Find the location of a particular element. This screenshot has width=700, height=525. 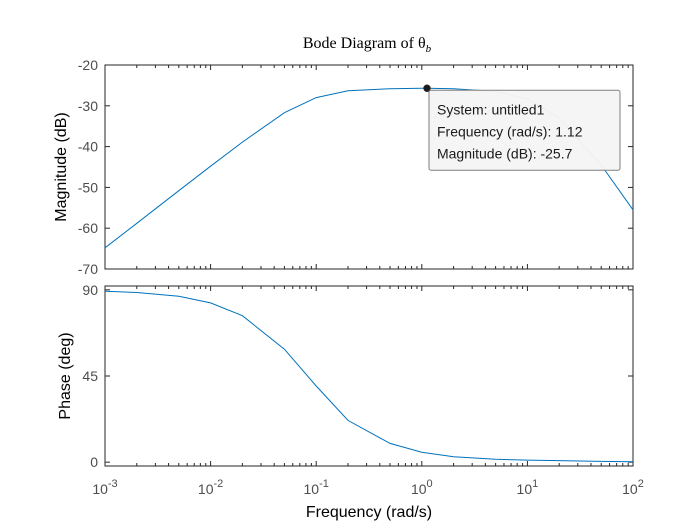

magnitude-y-tick-label: -20 is located at coordinates (88, 65).